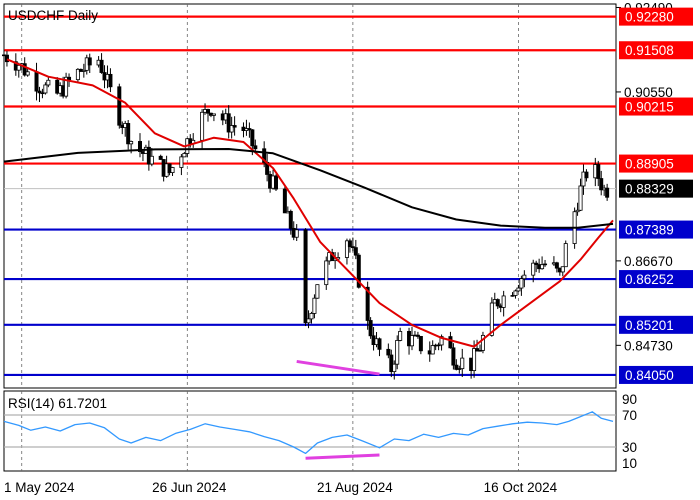 The image size is (700, 500). Describe the element at coordinates (649, 230) in the screenshot. I see `support-level-label: 0.87389` at that location.